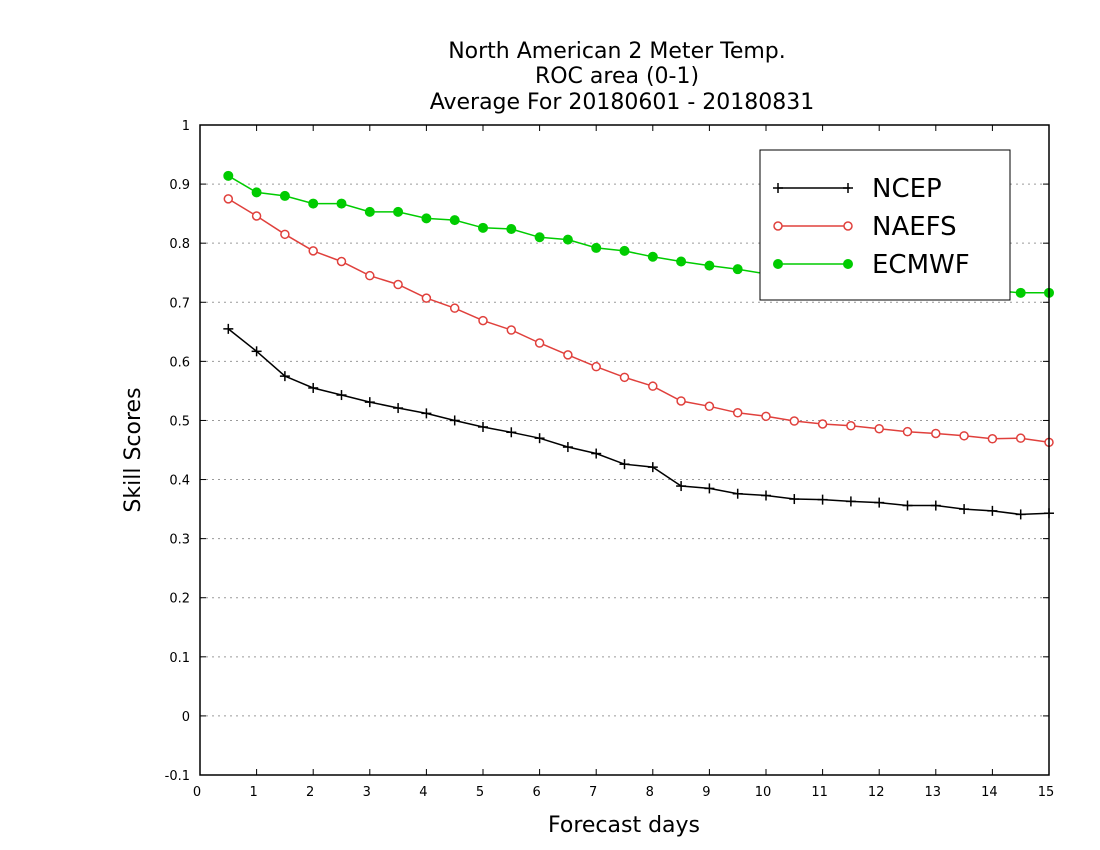  What do you see at coordinates (480, 792) in the screenshot?
I see `x-tick-label: 5` at bounding box center [480, 792].